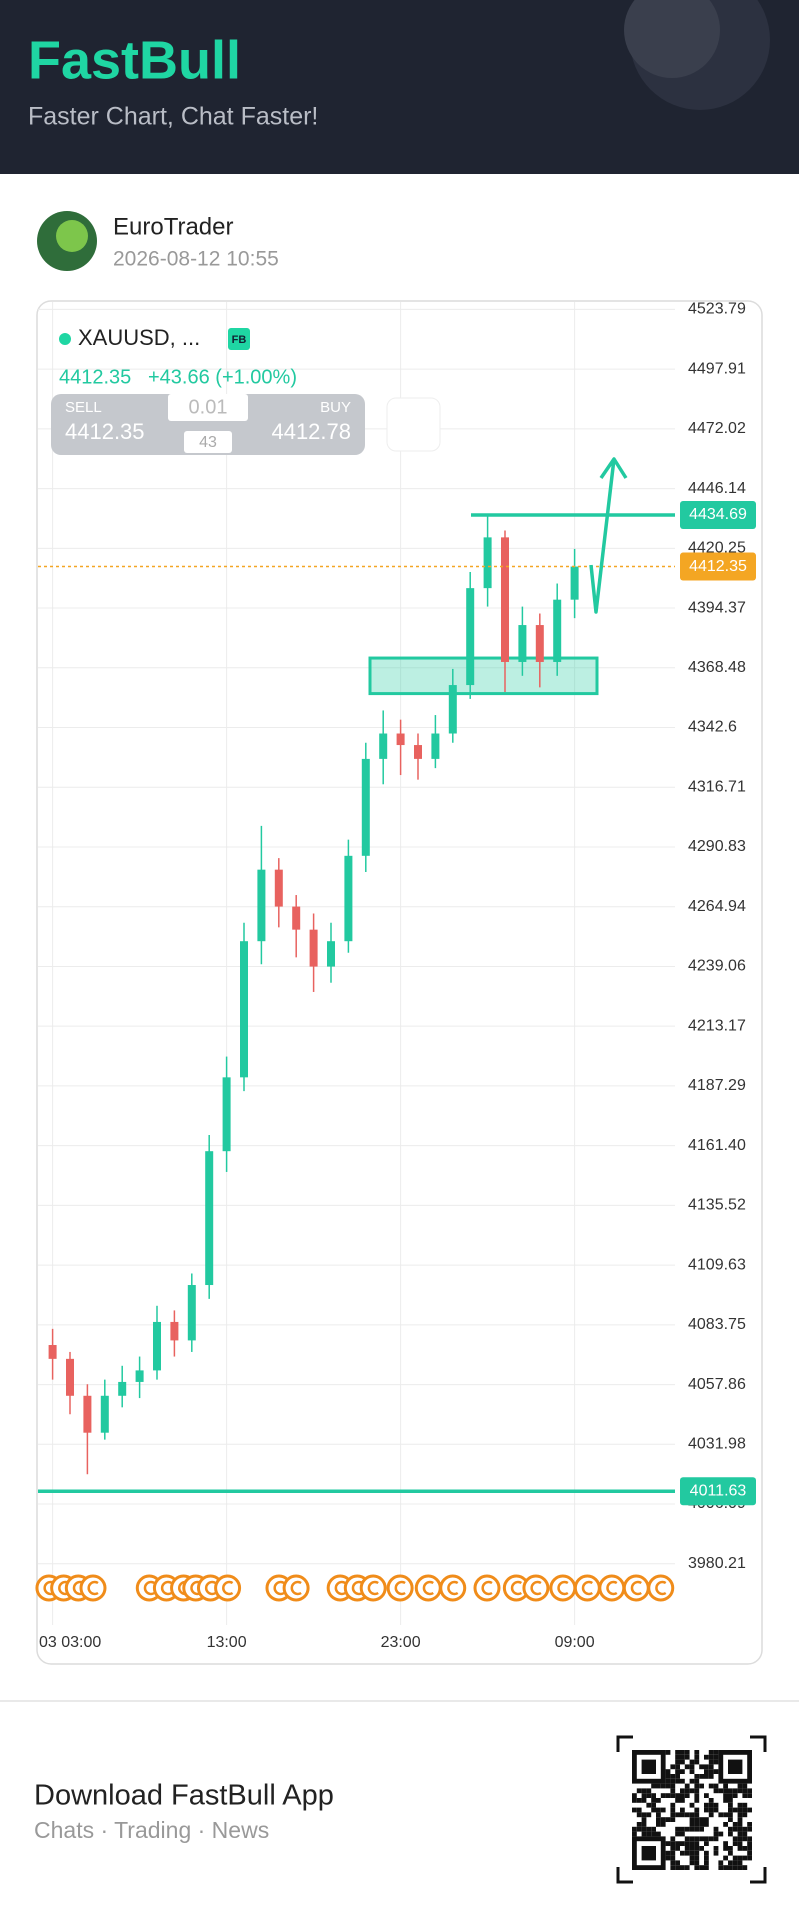 The width and height of the screenshot is (799, 1920). What do you see at coordinates (717, 906) in the screenshot?
I see `y-tick-label: 4264.94` at bounding box center [717, 906].